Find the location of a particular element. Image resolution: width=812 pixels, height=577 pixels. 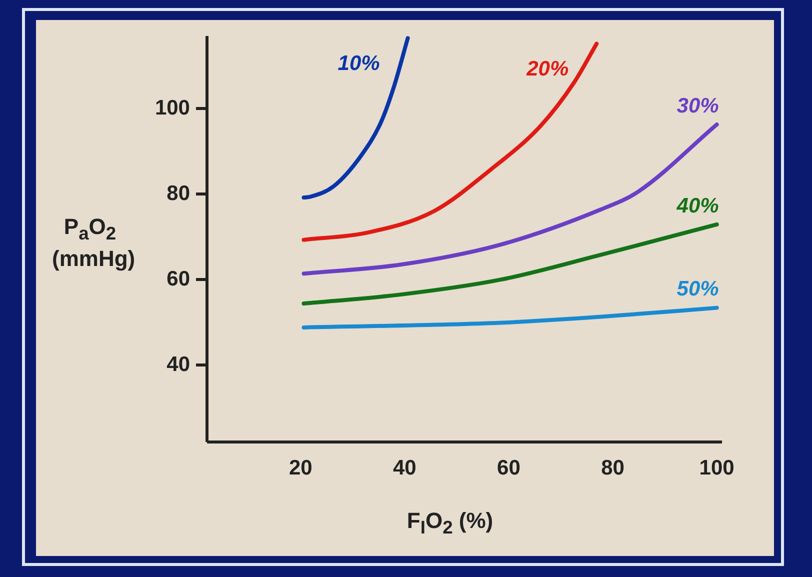

y-tick-label: 100 is located at coordinates (172, 108).